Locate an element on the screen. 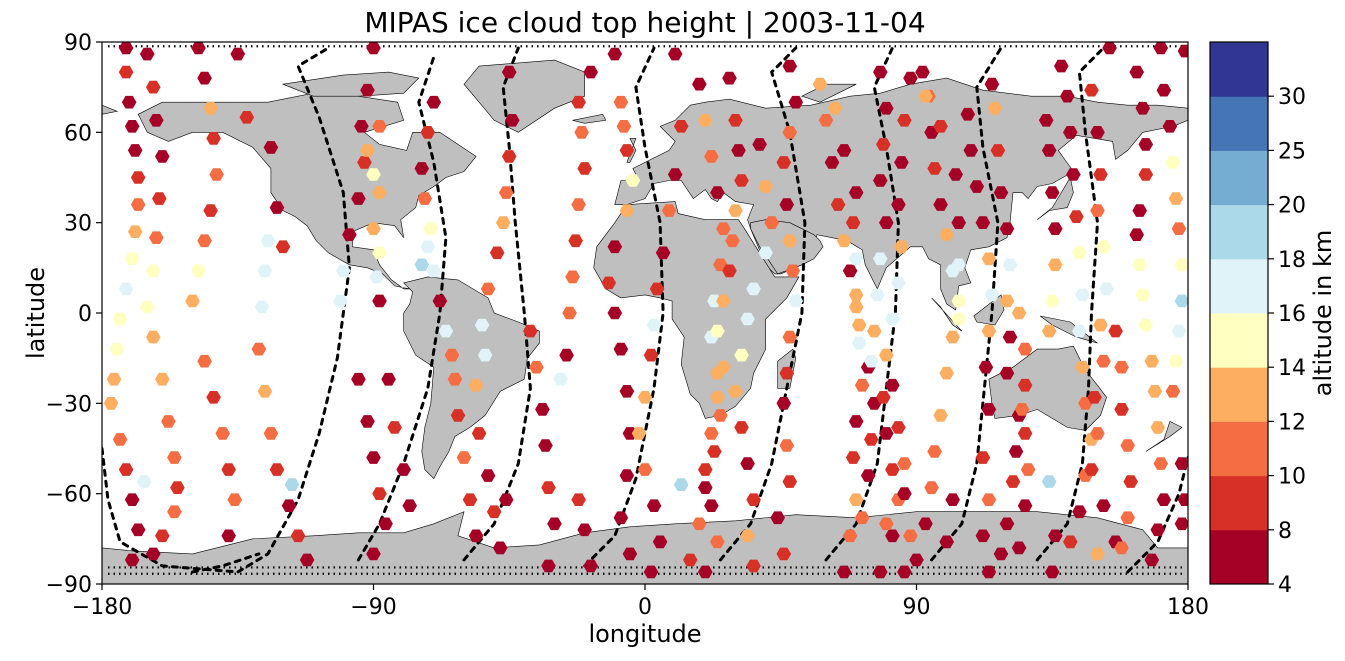  y-tick-label: 60 is located at coordinates (78, 133).